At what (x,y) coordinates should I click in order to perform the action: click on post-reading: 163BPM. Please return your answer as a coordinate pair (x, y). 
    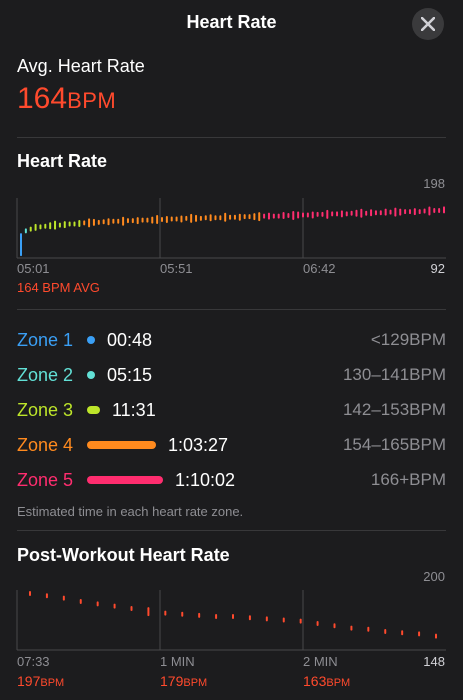
    Looking at the image, I should click on (326, 681).